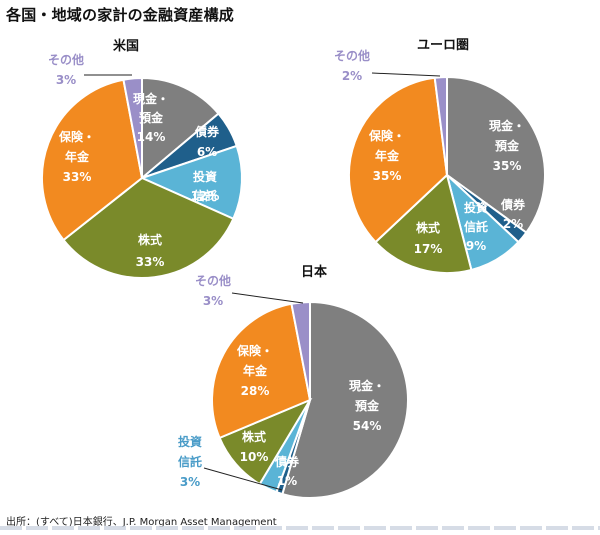  What do you see at coordinates (191, 182) in the screenshot?
I see `pie-slice-funds` at bounding box center [191, 182].